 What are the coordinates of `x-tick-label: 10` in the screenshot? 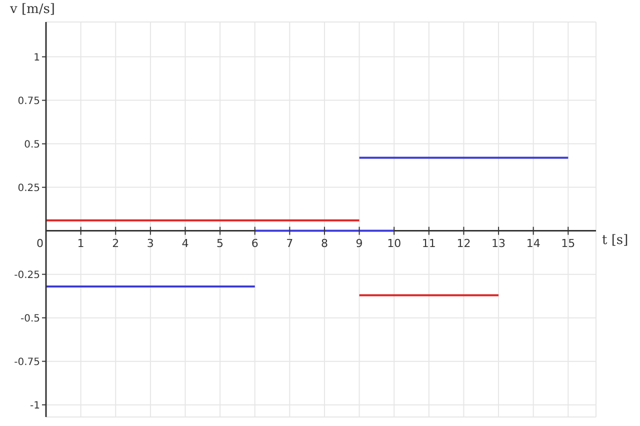 It's located at (394, 243).